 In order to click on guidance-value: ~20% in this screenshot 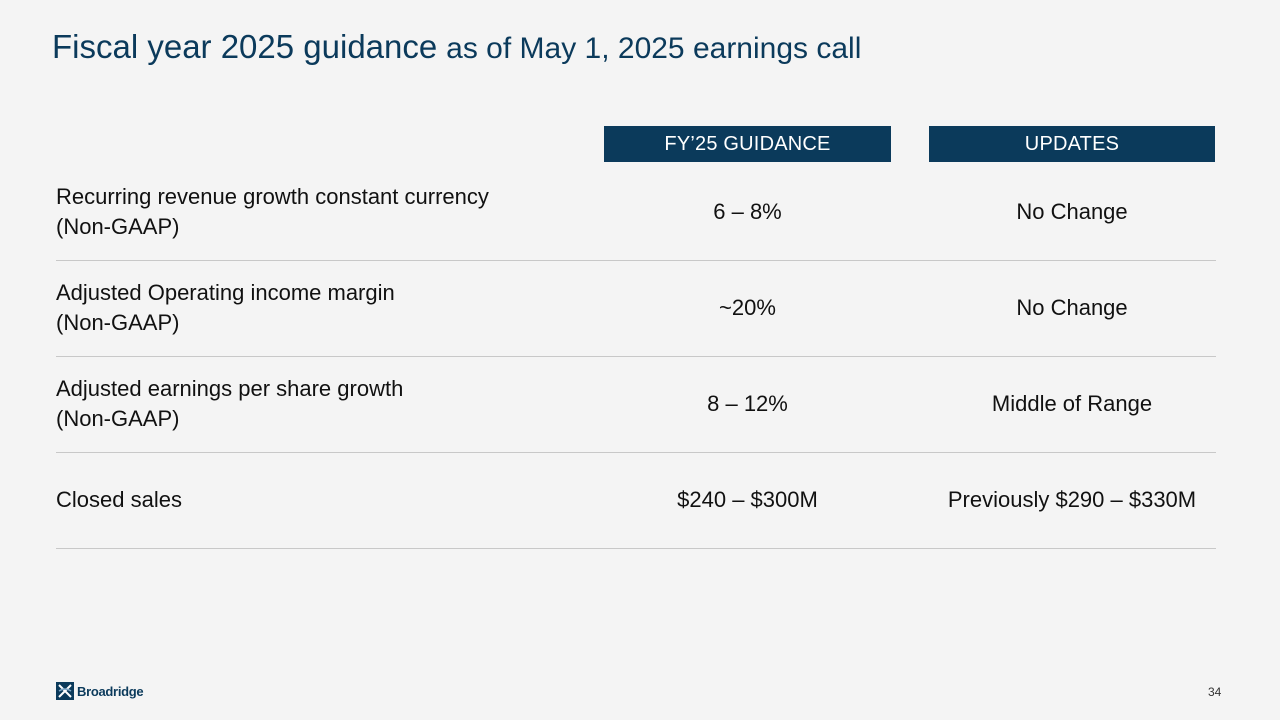, I will do `click(747, 307)`.